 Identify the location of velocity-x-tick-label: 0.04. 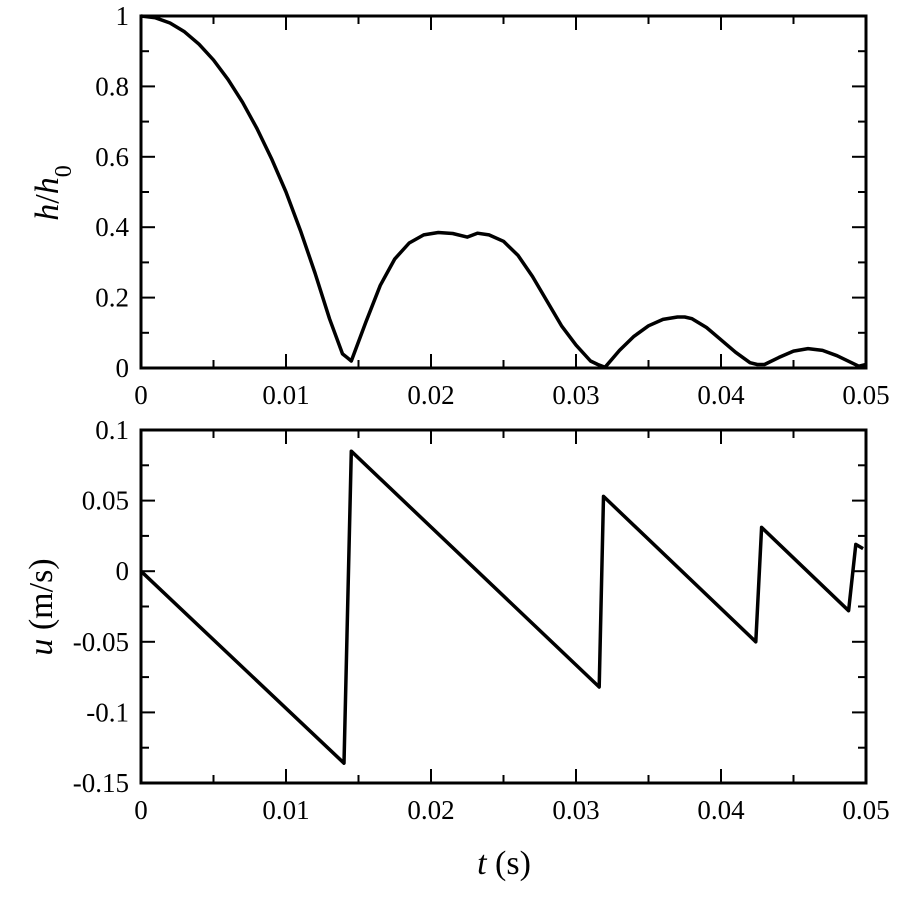
(721, 810).